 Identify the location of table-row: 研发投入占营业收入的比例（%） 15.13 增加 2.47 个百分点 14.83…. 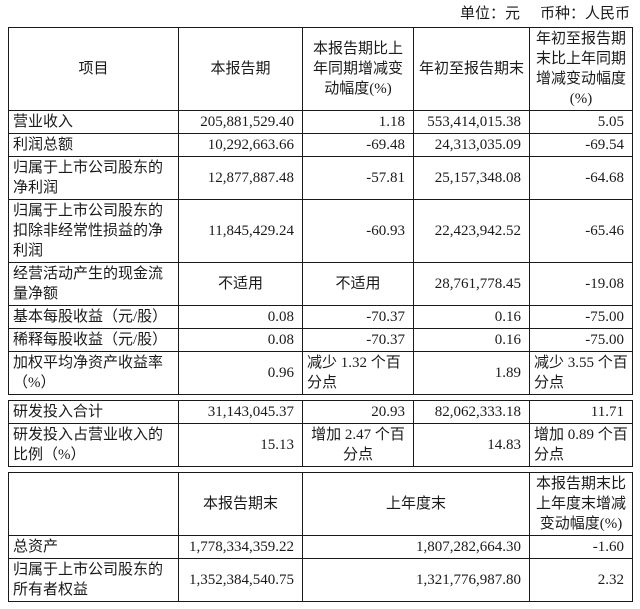
(320, 445).